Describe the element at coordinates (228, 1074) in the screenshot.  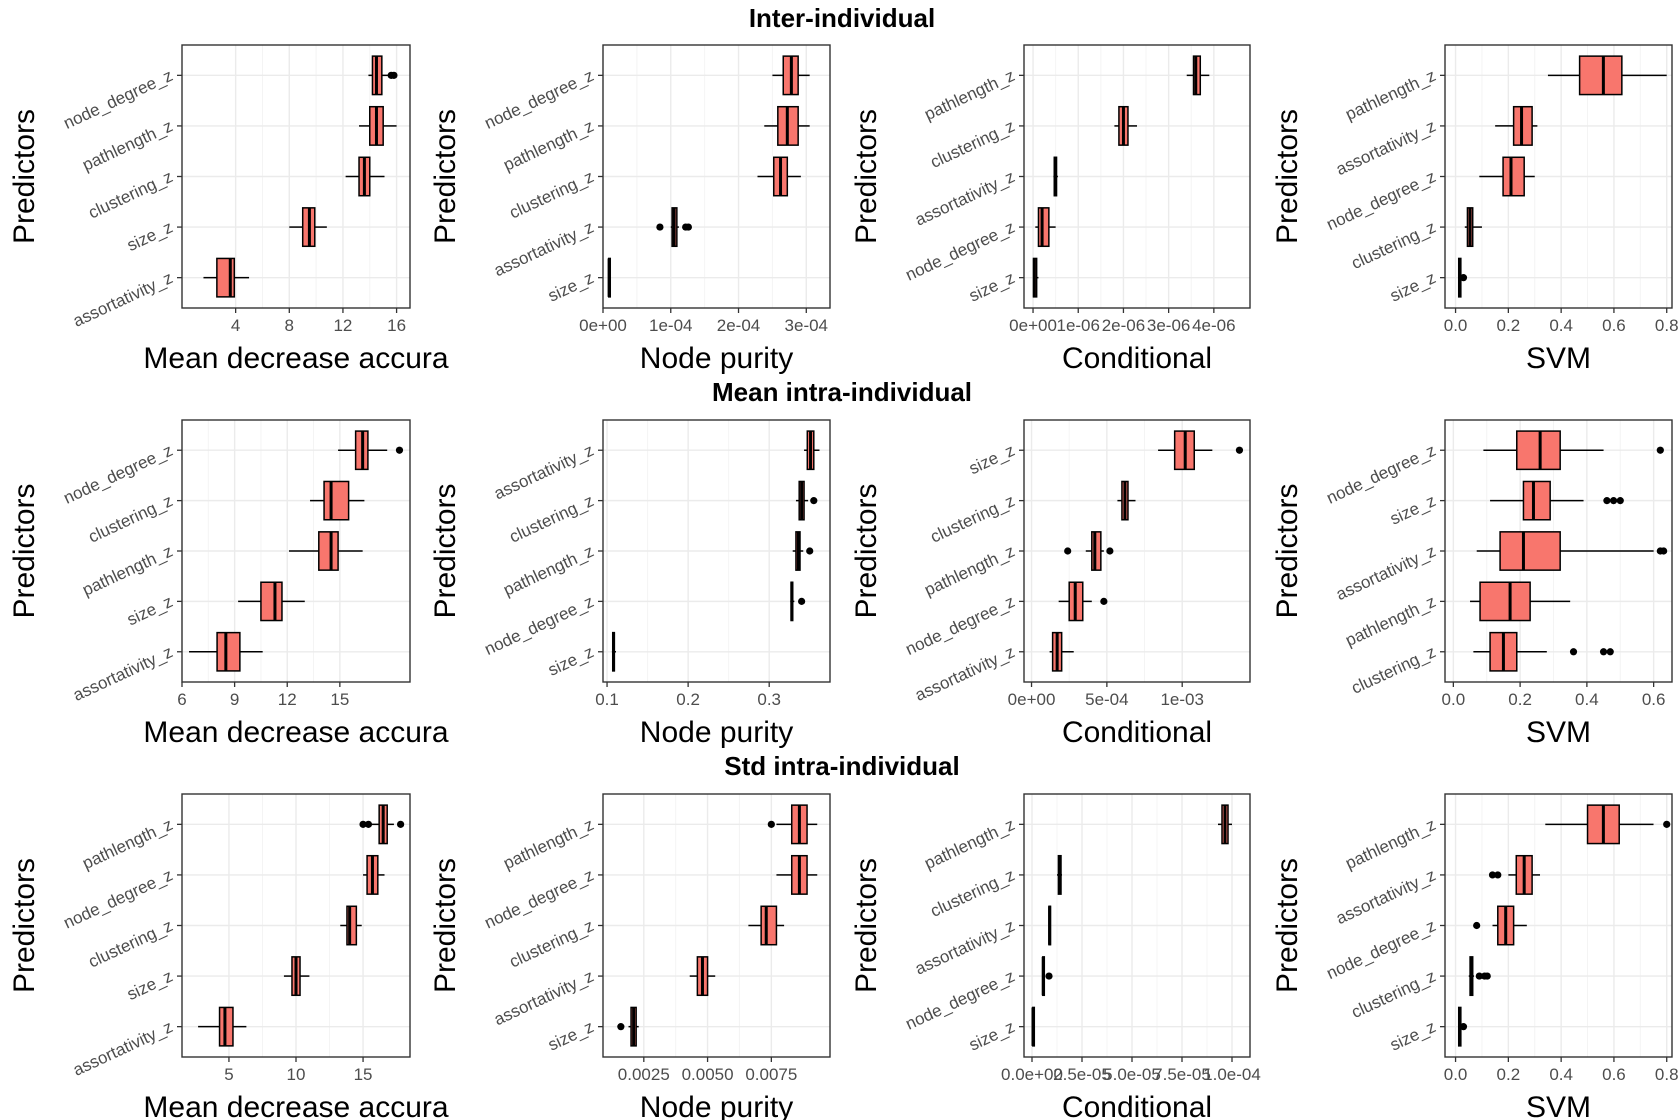
I see `x-tick-label: 5` at that location.